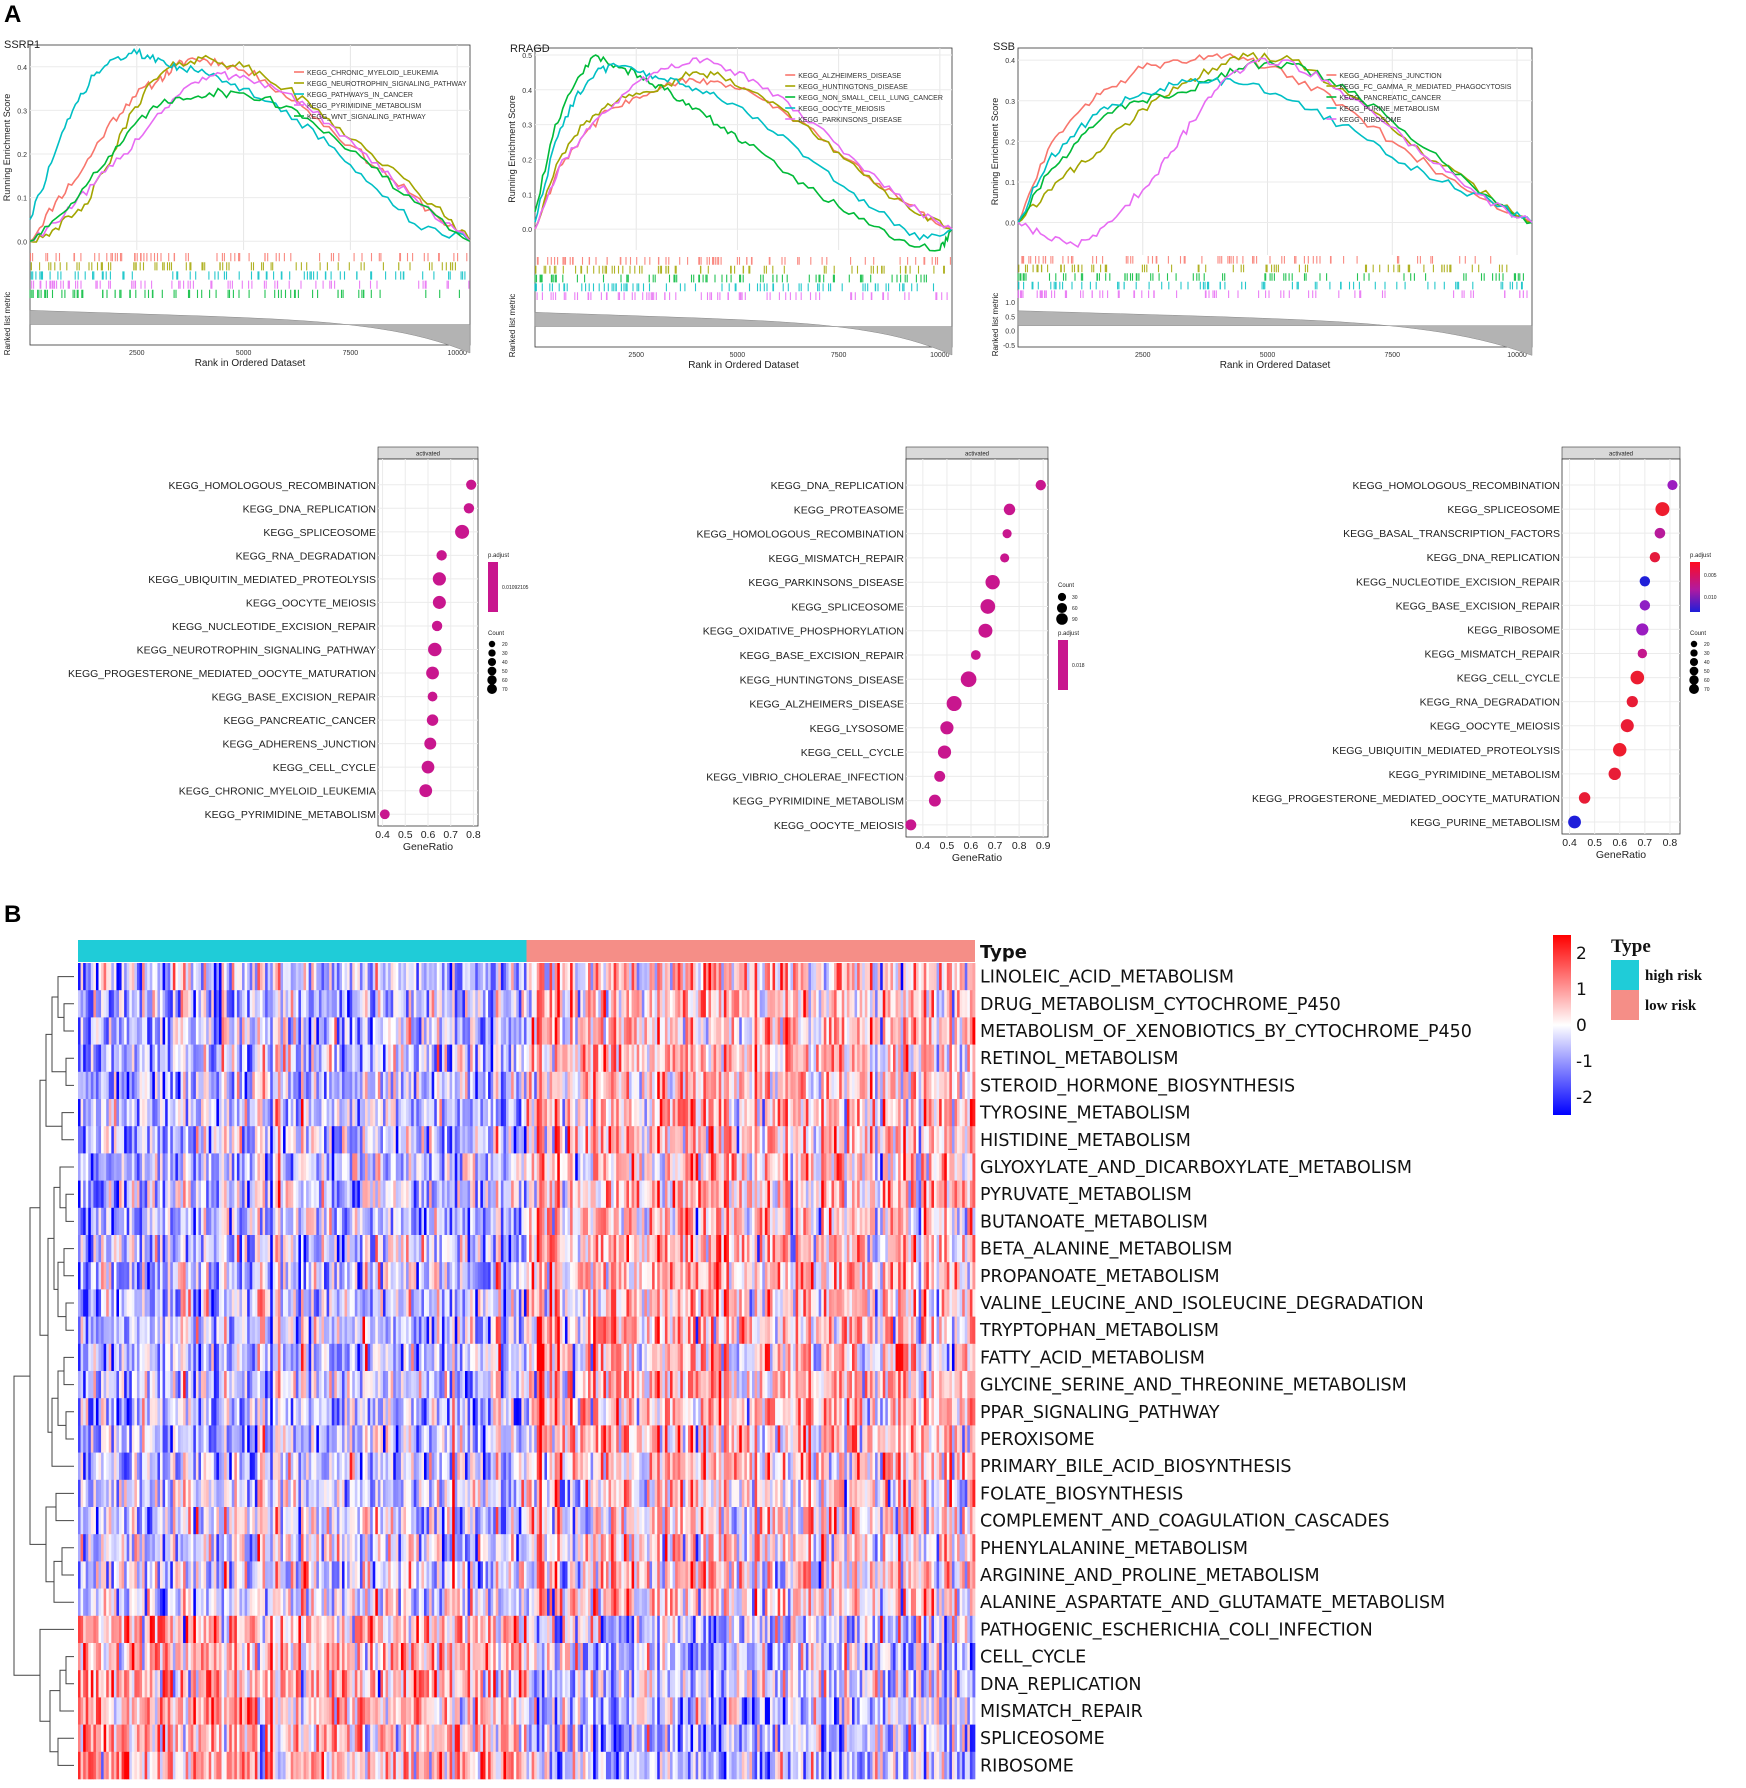  What do you see at coordinates (492, 653) in the screenshot?
I see `size-legend-dot` at bounding box center [492, 653].